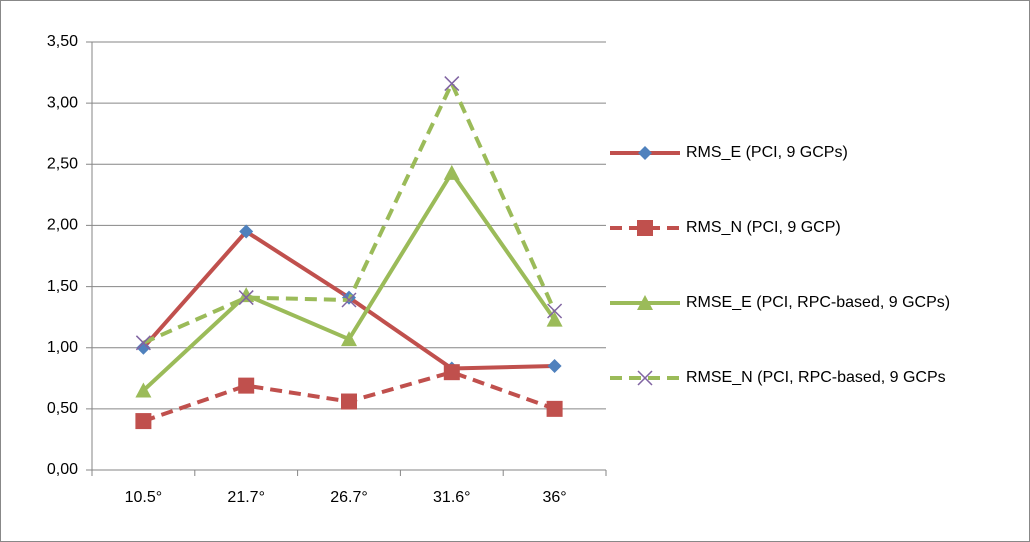  What do you see at coordinates (763, 227) in the screenshot?
I see `legend-label: RMS_N (PCI, 9 GCP)` at bounding box center [763, 227].